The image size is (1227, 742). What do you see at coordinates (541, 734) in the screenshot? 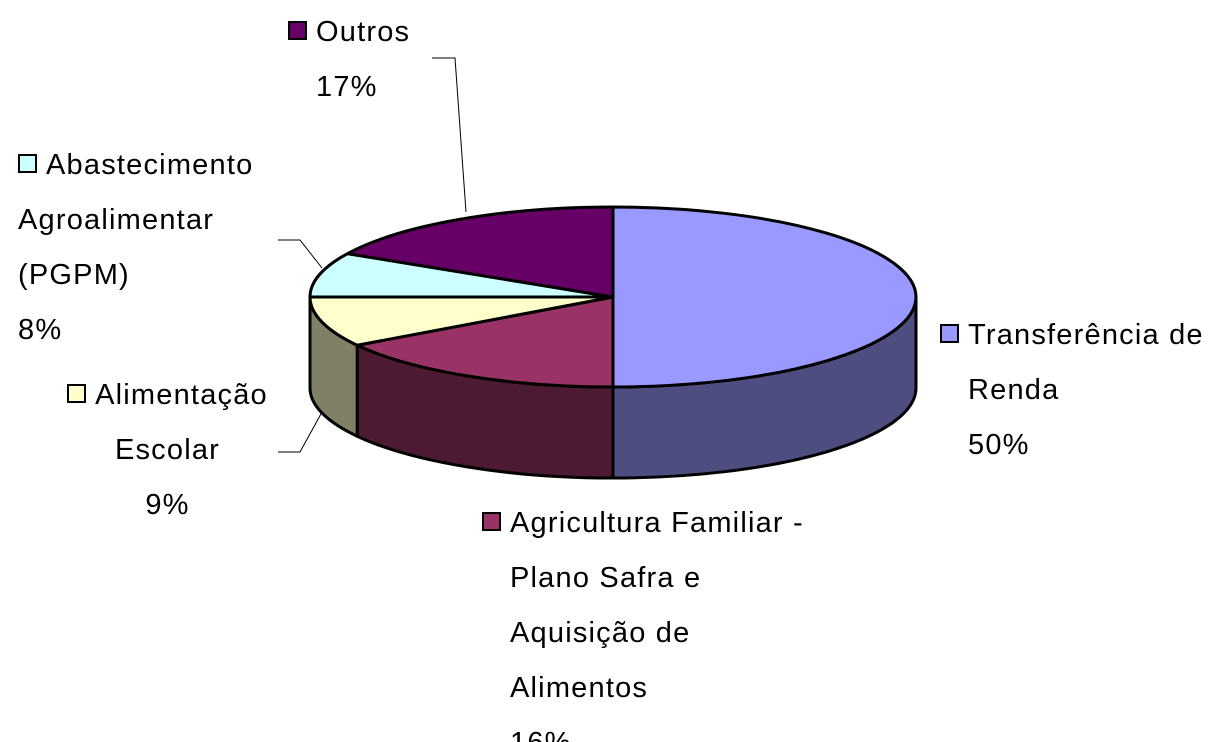
I see `value-label: 16%` at bounding box center [541, 734].